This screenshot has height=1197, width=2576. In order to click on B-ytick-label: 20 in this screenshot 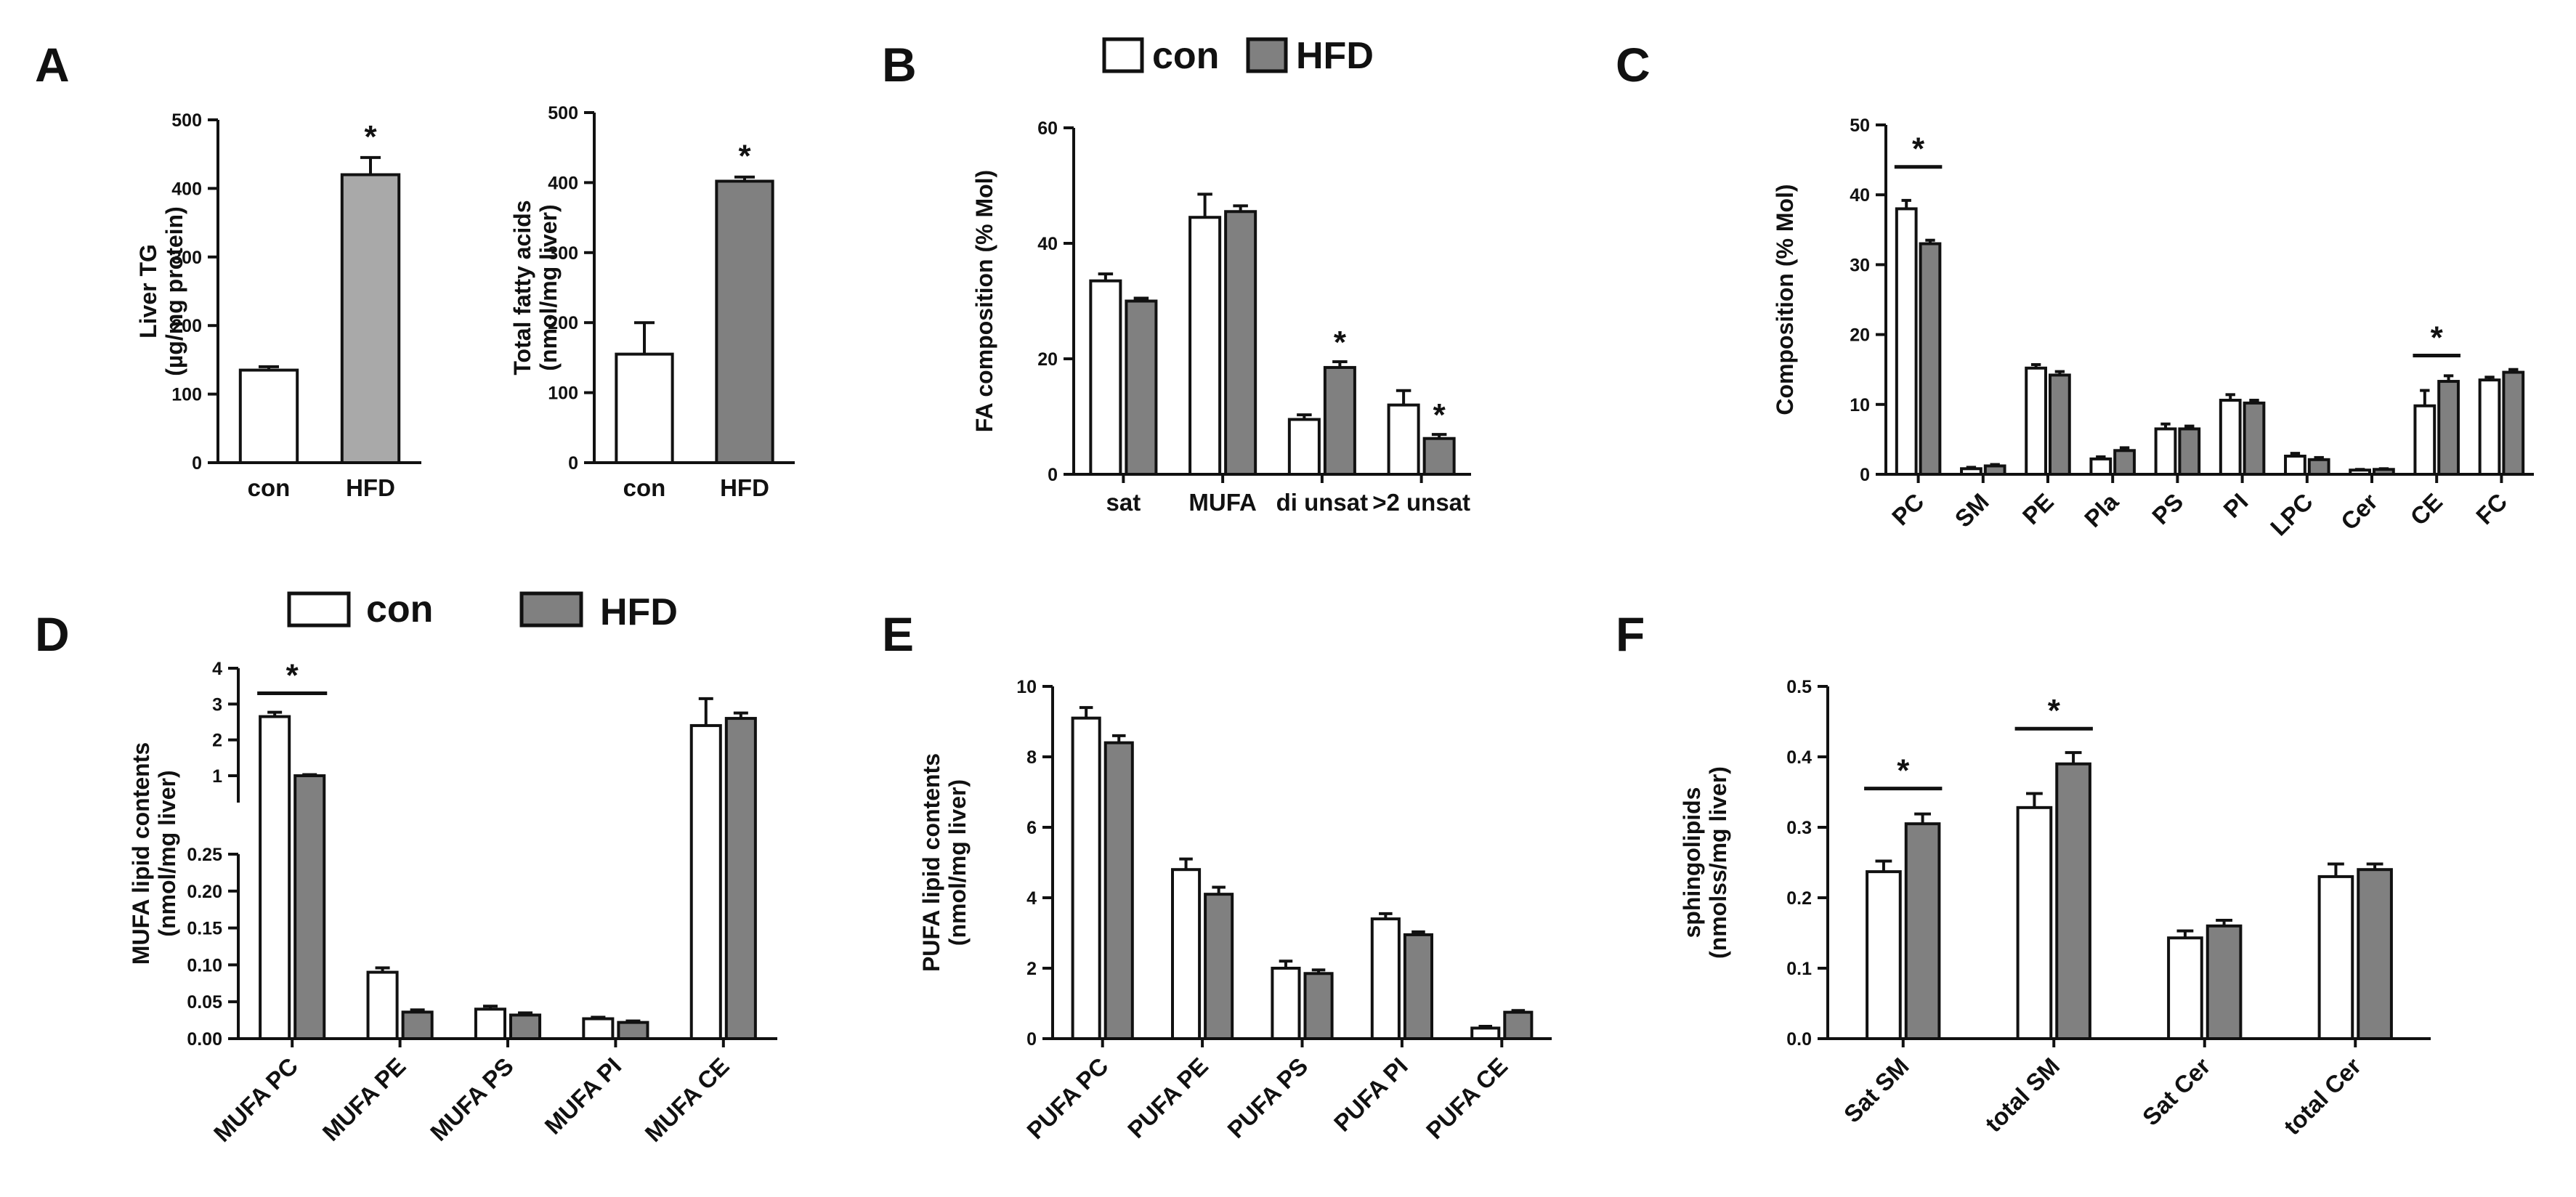, I will do `click(1047, 359)`.